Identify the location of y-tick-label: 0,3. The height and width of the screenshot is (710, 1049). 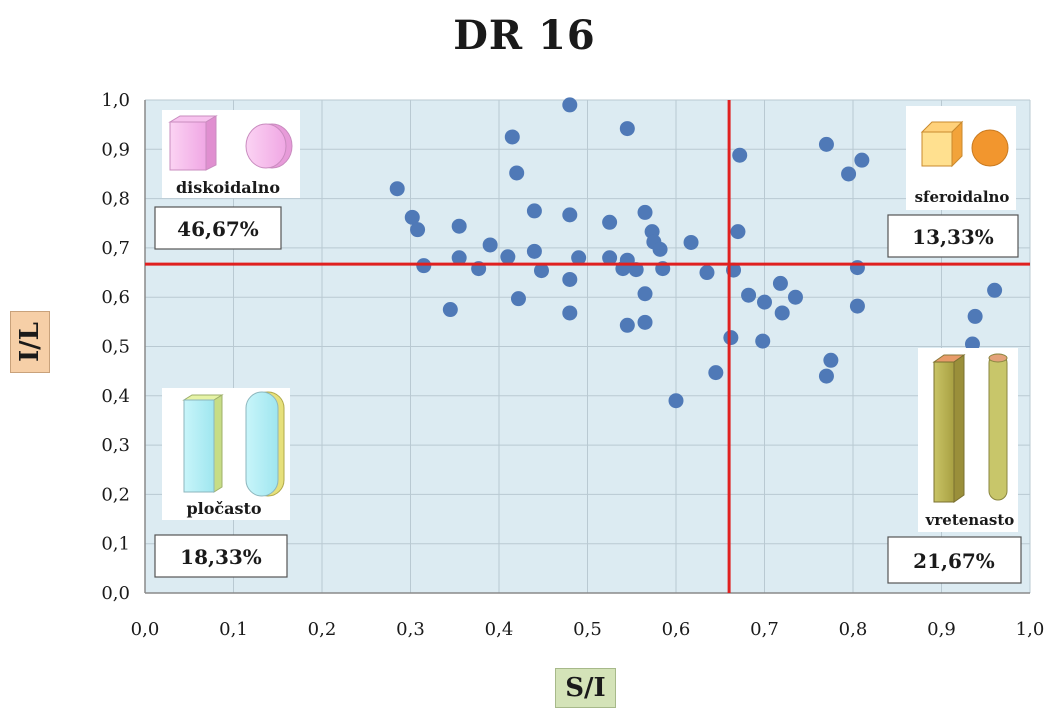
(115, 445).